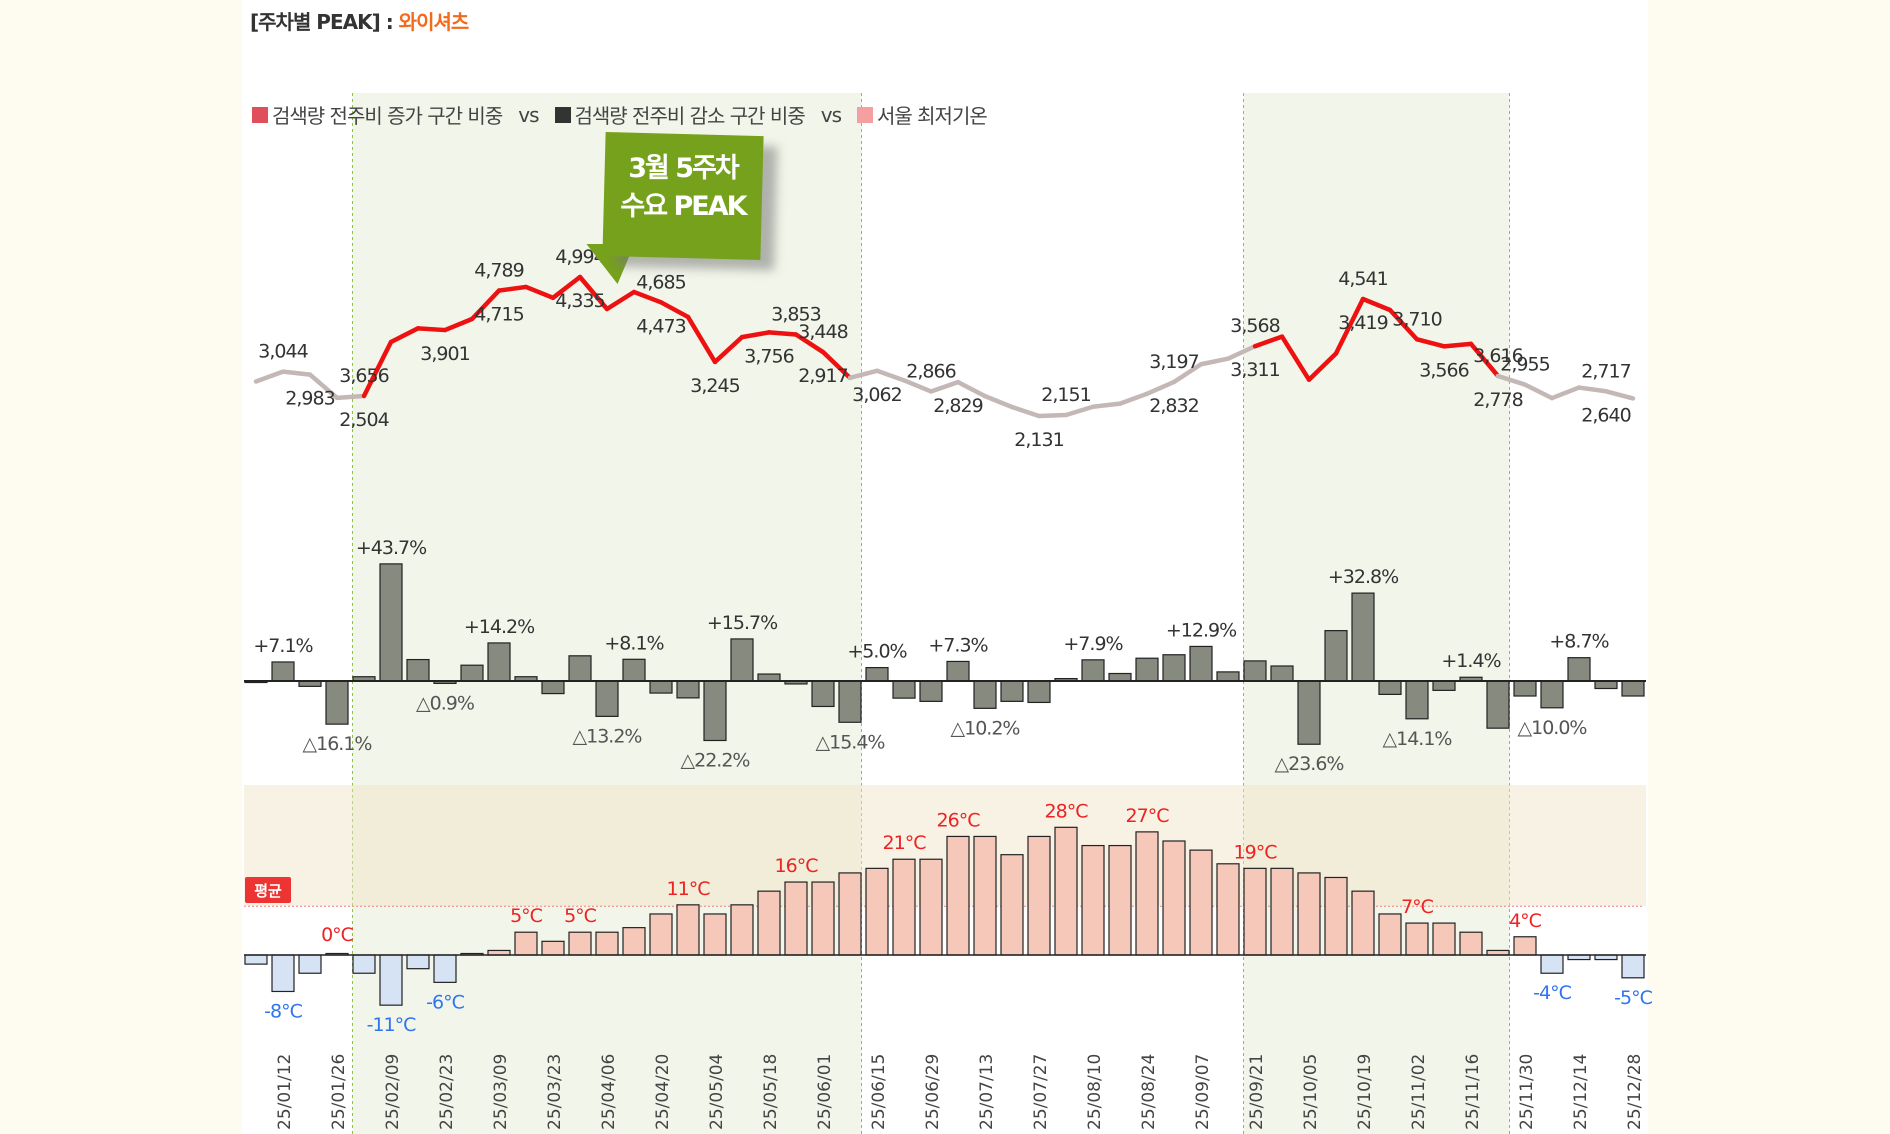  Describe the element at coordinates (377, 114) in the screenshot. I see `legend-item-increase: 검색량 전주비 증가 구간 비중` at that location.